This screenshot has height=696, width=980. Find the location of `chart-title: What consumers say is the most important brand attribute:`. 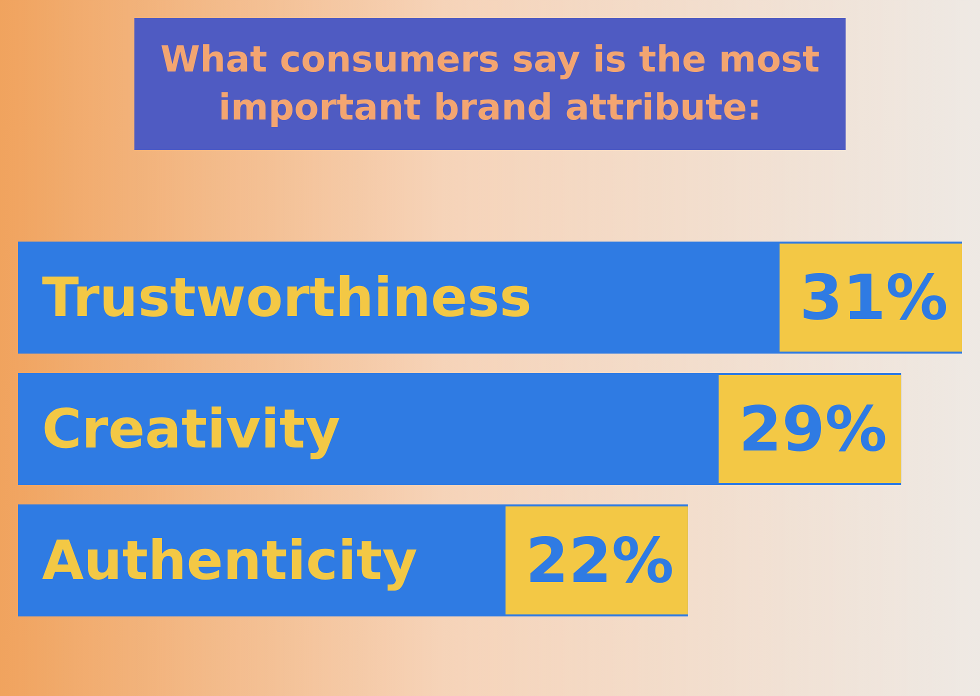

chart-title: What consumers say is the most important brand attribute: is located at coordinates (490, 84).